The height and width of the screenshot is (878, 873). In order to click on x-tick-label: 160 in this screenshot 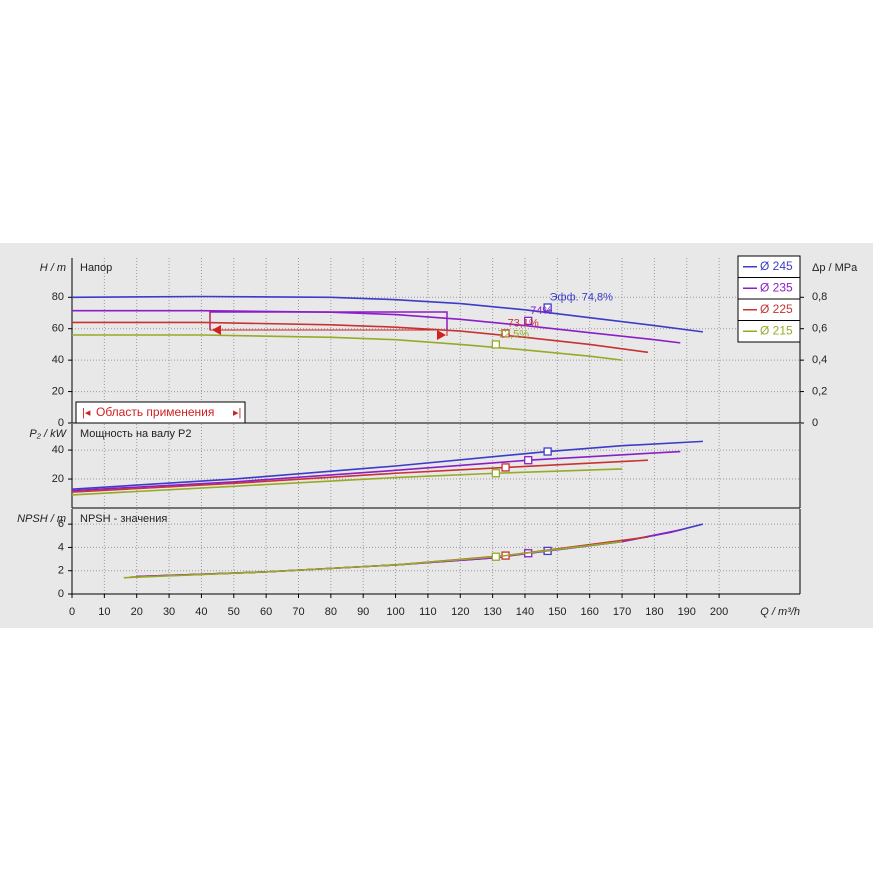, I will do `click(590, 612)`.